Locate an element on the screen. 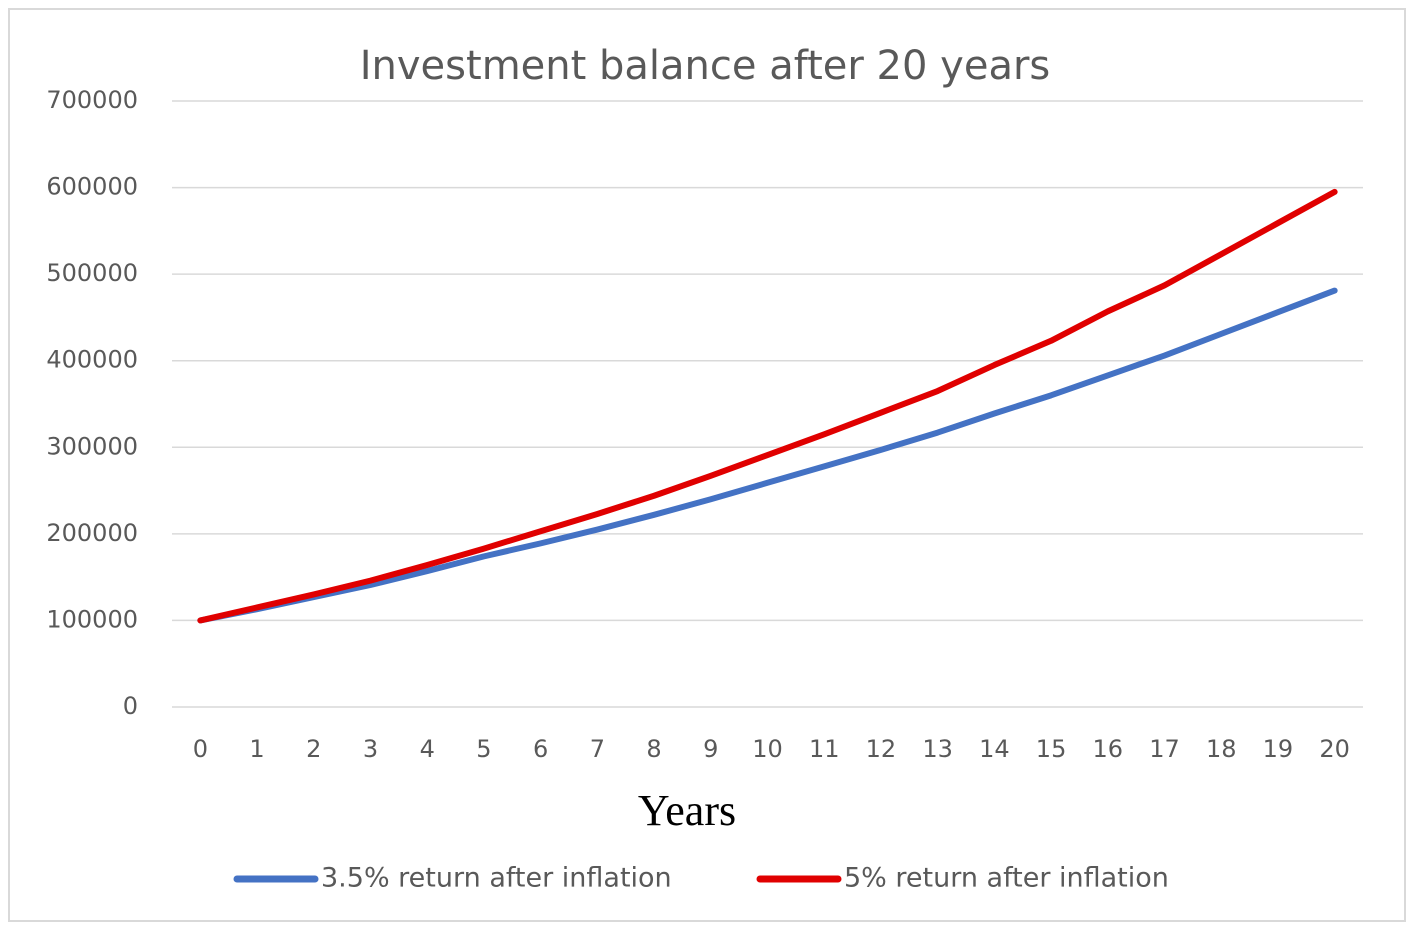  y-tick-label: 600000 is located at coordinates (92, 187).